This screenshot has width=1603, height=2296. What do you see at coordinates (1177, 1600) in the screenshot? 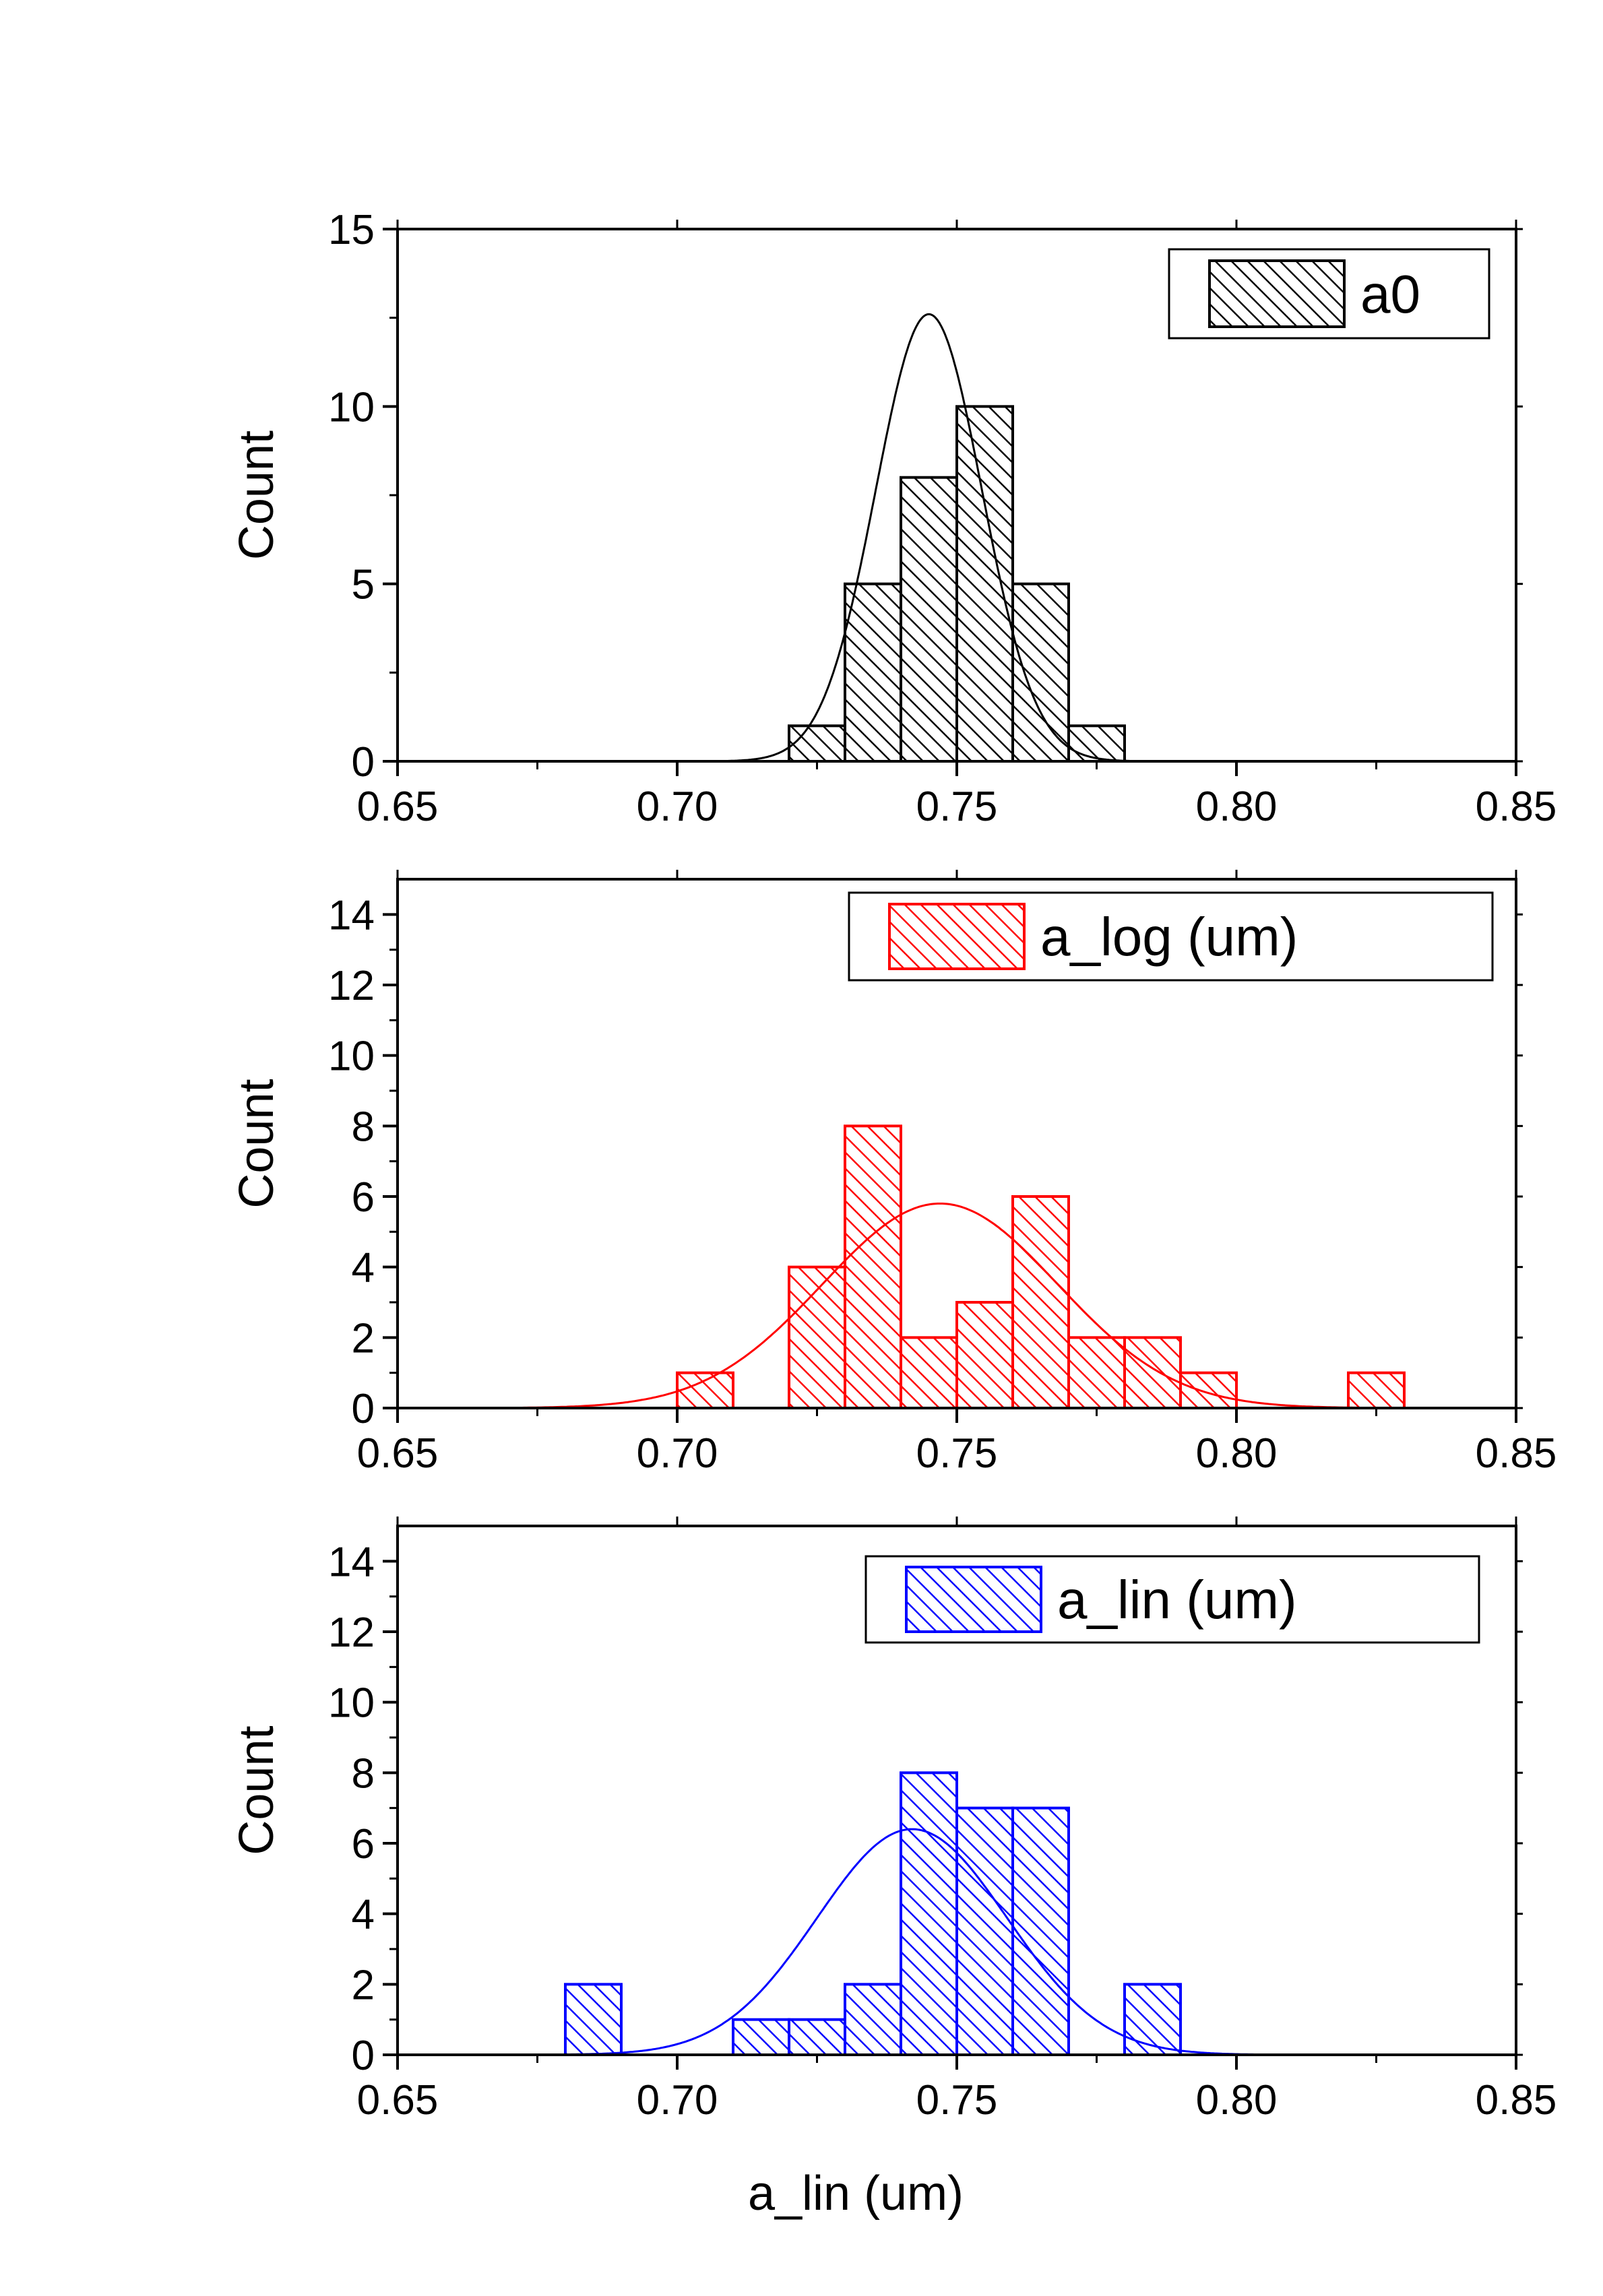
I see `legend-label: a_lin (um)` at bounding box center [1177, 1600].